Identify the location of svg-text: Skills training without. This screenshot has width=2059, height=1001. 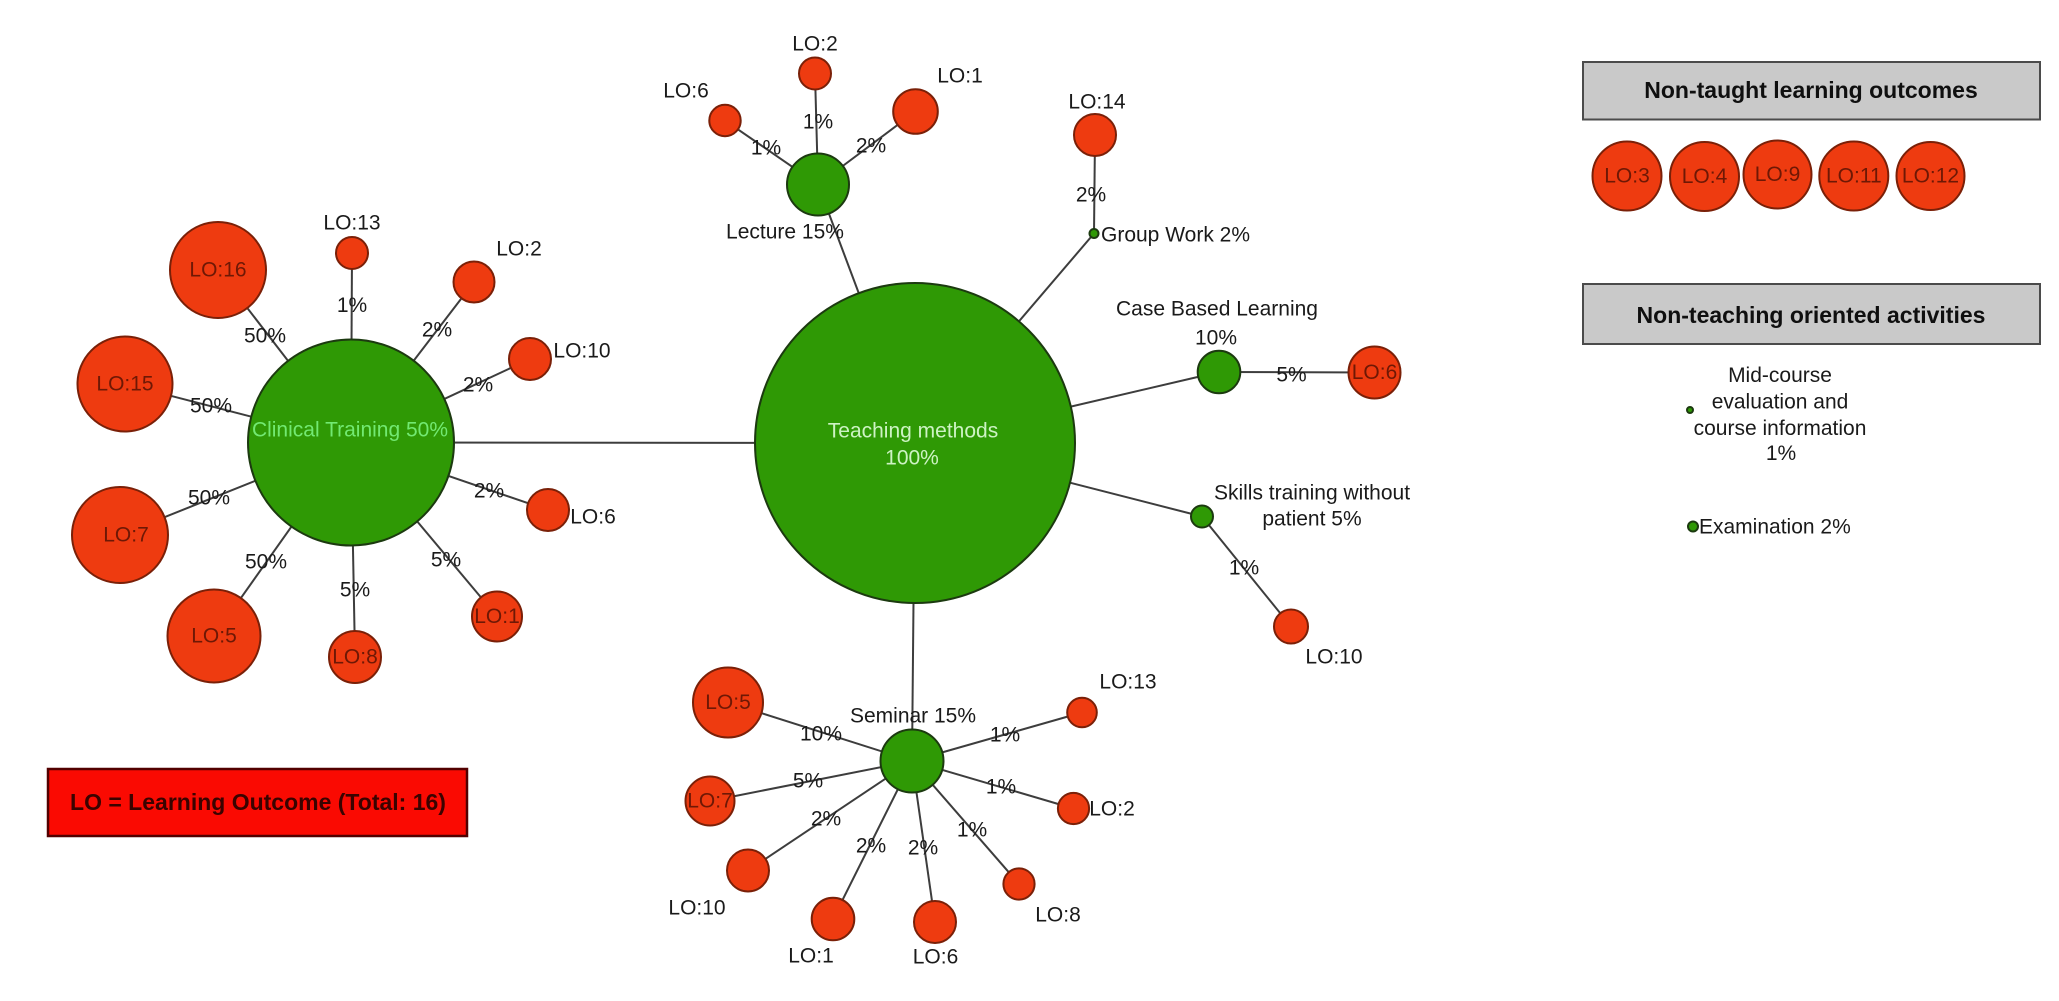
(1312, 493).